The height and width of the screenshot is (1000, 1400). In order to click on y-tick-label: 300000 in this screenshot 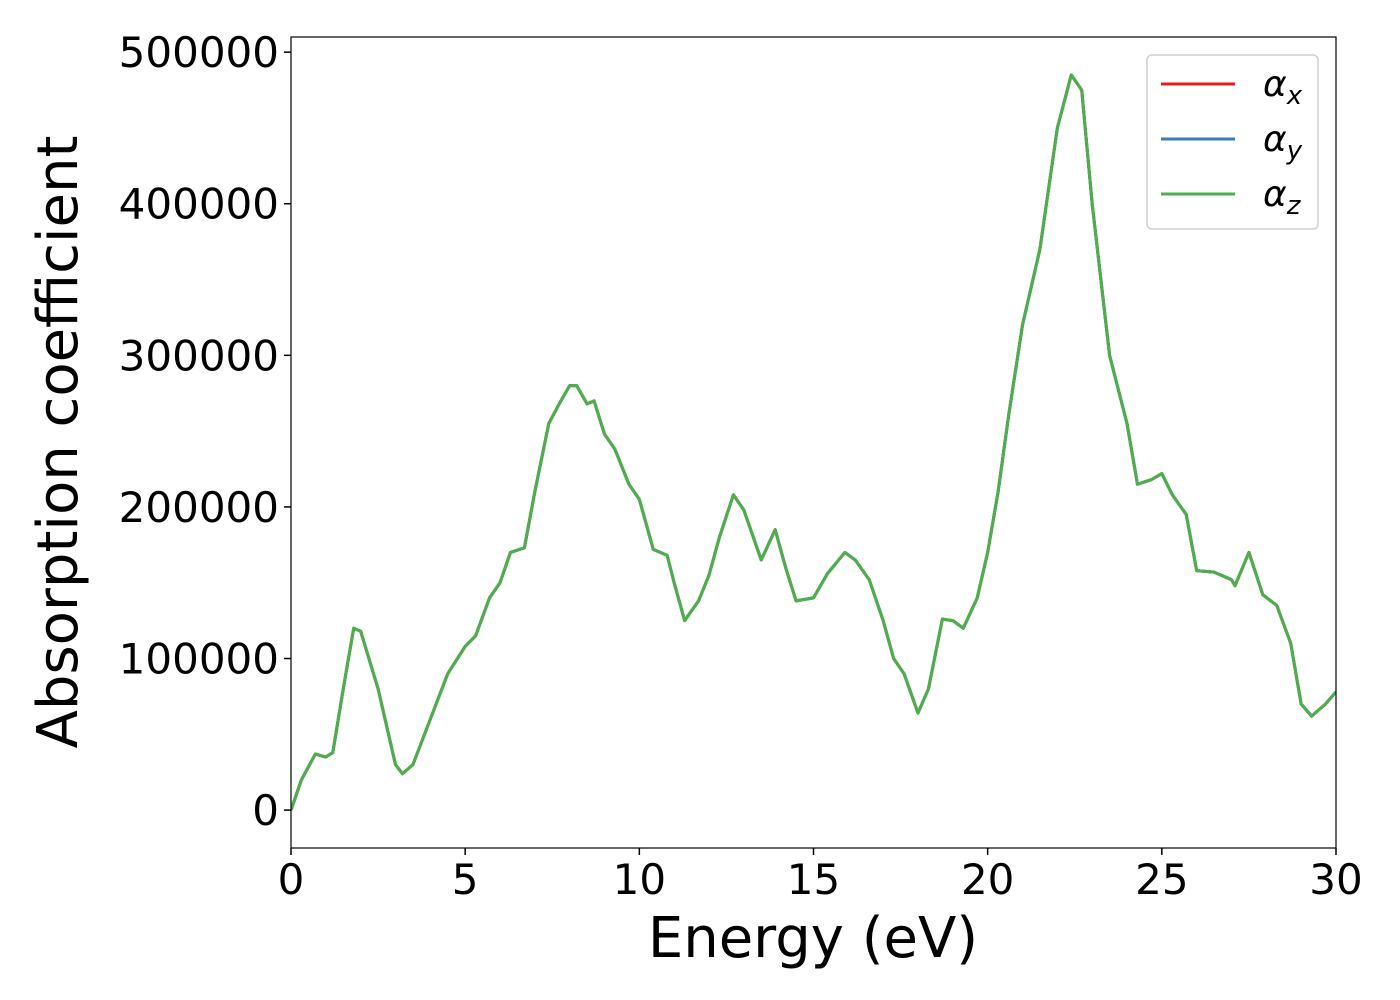, I will do `click(199, 355)`.